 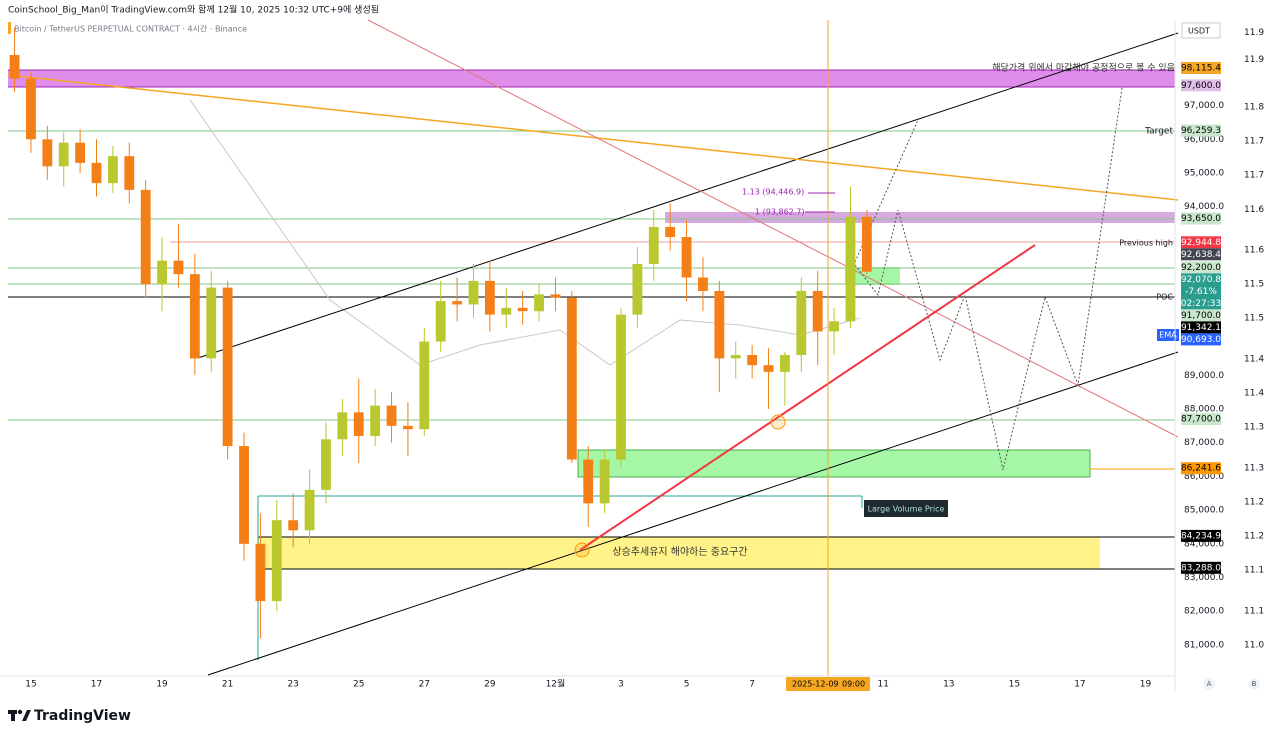 I want to click on currency-box, so click(x=1201, y=30).